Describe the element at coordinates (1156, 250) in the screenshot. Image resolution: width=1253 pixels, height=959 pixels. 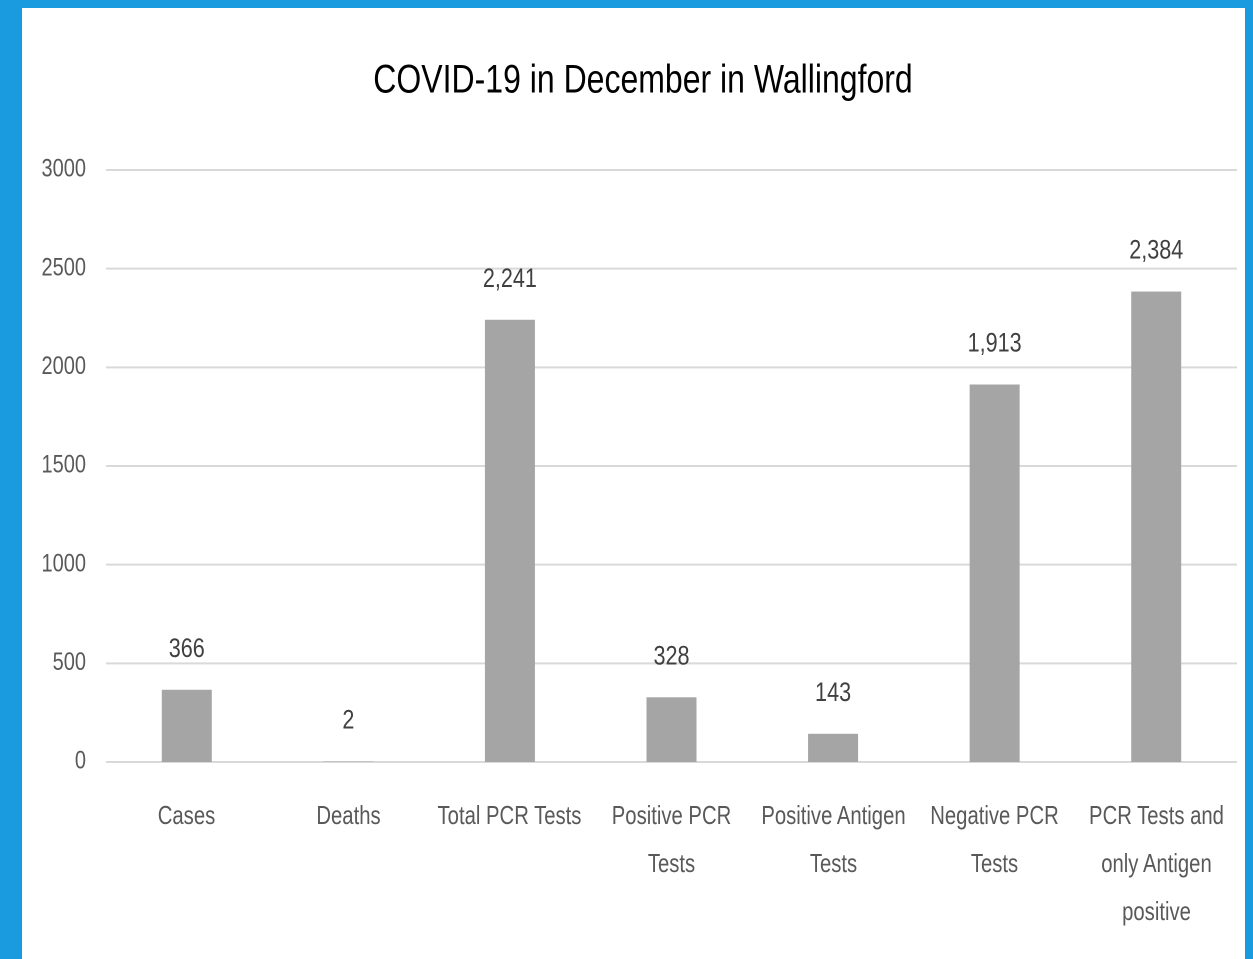
I see `value-label: 2,384` at that location.